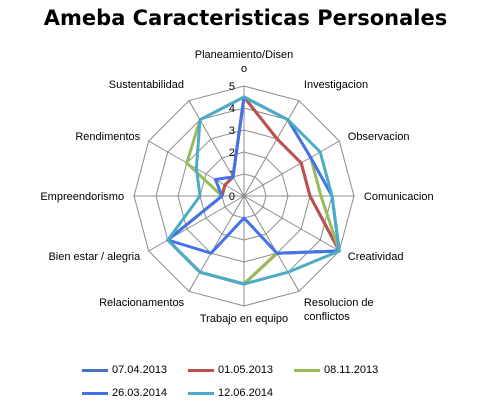 The image size is (491, 406). Describe the element at coordinates (399, 197) in the screenshot. I see `category-label: Comunicacion` at that location.